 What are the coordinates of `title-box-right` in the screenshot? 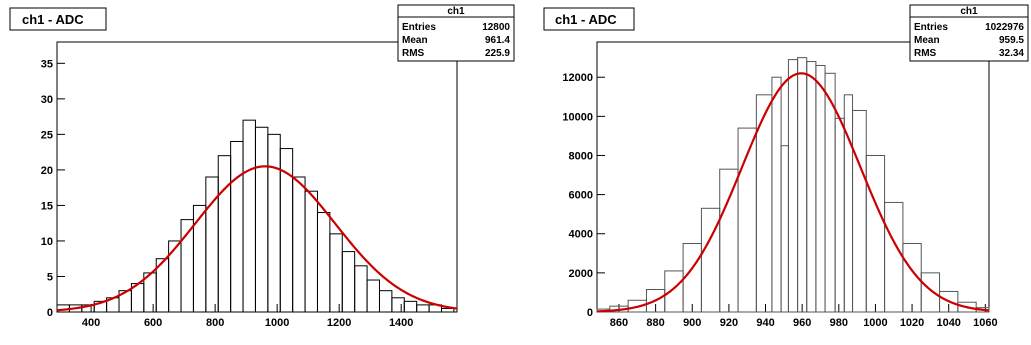 It's located at (589, 19).